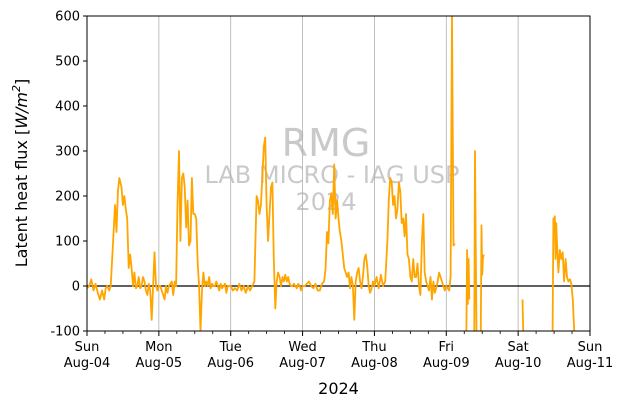 Image resolution: width=626 pixels, height=407 pixels. What do you see at coordinates (21, 110) in the screenshot?
I see `y-axis-label-unit: W/m` at bounding box center [21, 110].